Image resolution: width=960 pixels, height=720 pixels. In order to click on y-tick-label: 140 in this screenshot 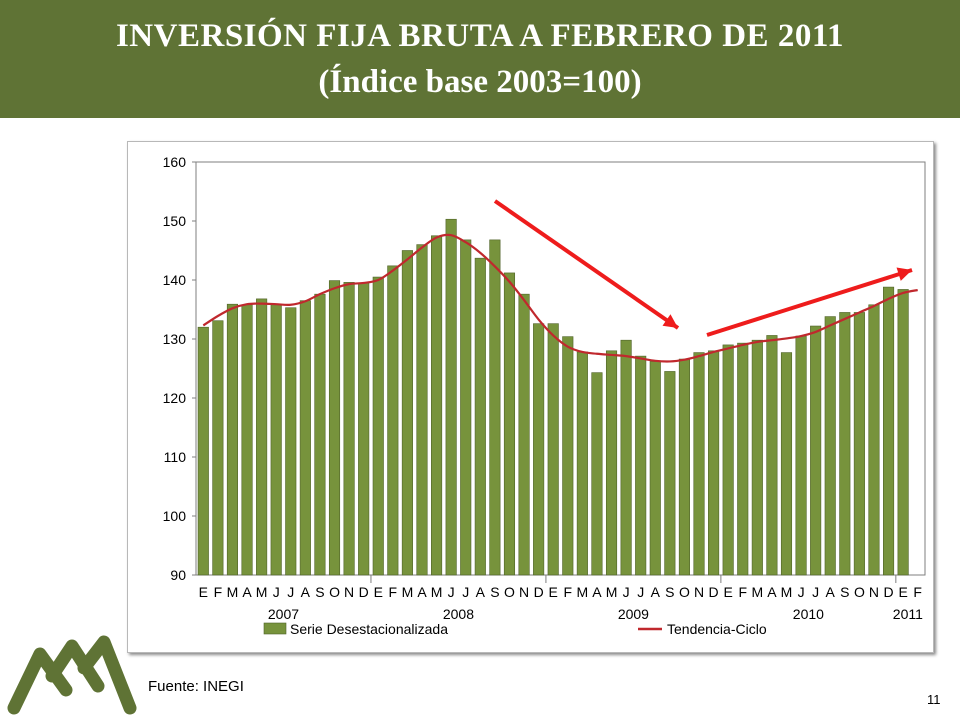, I will do `click(175, 280)`.